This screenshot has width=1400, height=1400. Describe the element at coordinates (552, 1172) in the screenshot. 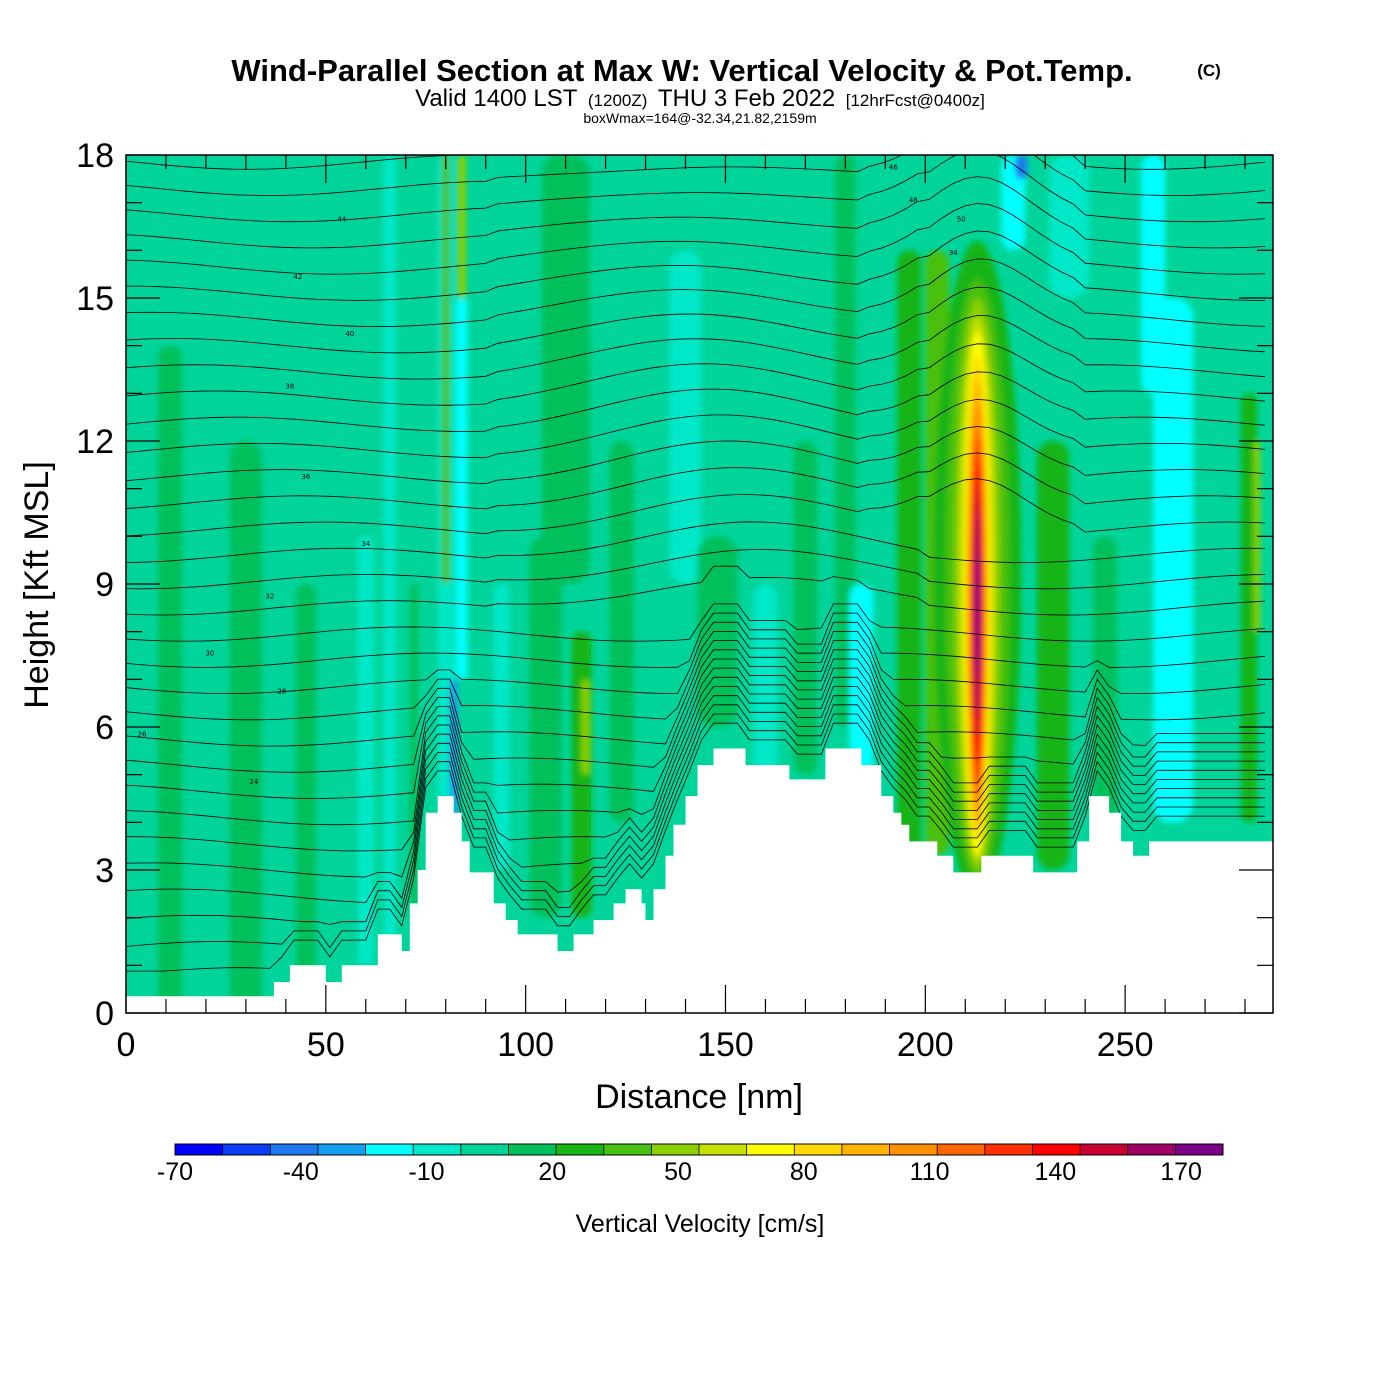

I see `colorbar-tick-label: 20` at that location.